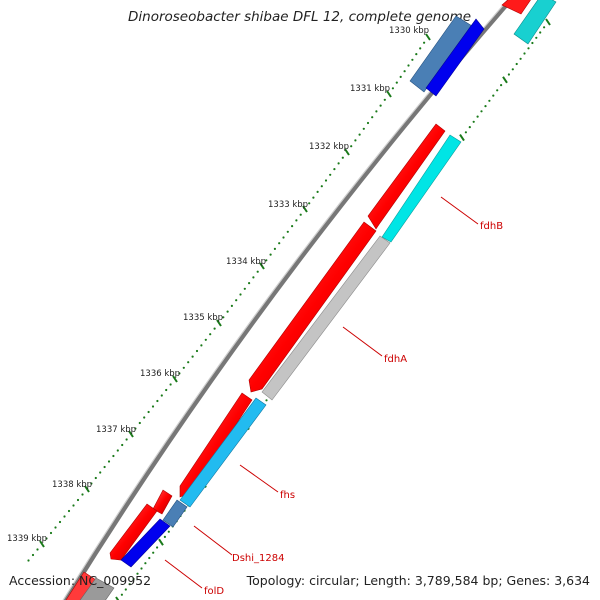 The image size is (600, 600). What do you see at coordinates (409, 31) in the screenshot?
I see `scale-tick-label: 1330 kbp` at bounding box center [409, 31].